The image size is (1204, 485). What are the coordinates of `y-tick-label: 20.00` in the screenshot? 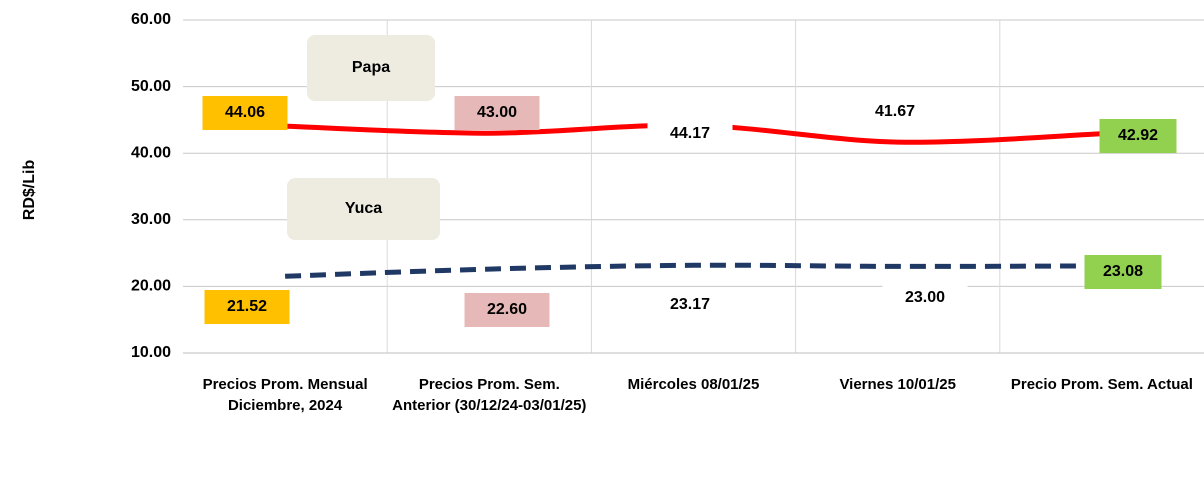 It's located at (151, 286).